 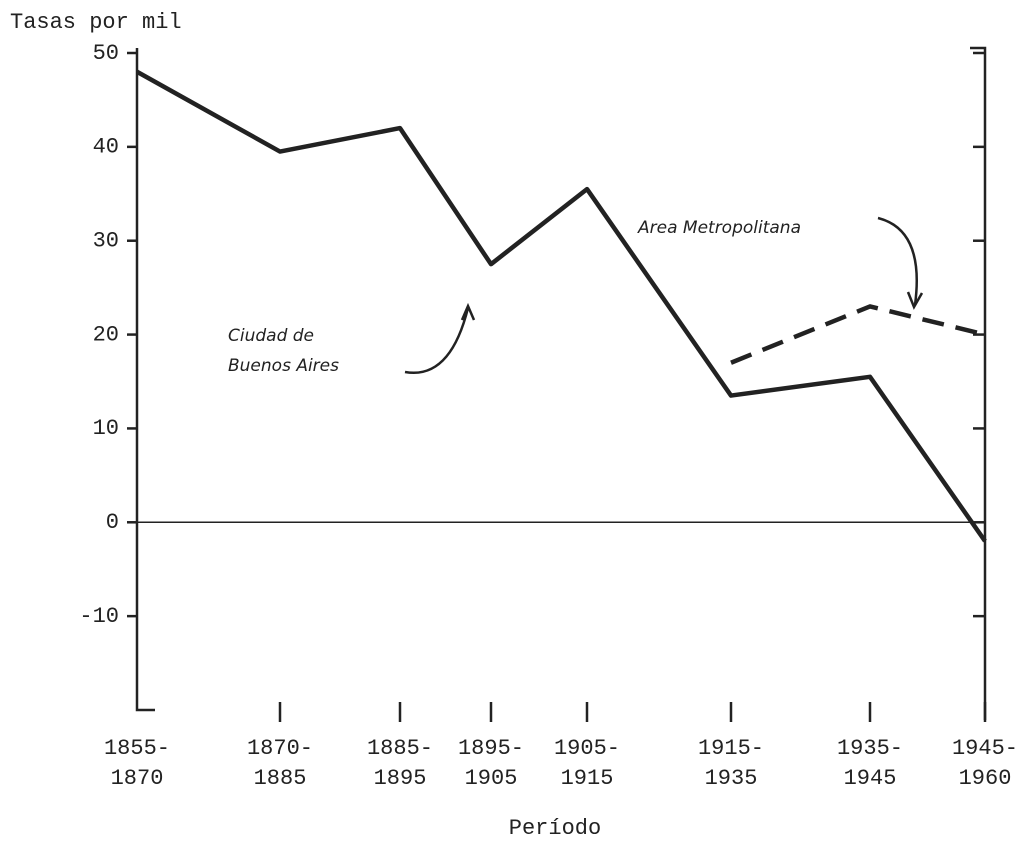 What do you see at coordinates (280, 763) in the screenshot?
I see `x-tick-label: 1870-1885` at bounding box center [280, 763].